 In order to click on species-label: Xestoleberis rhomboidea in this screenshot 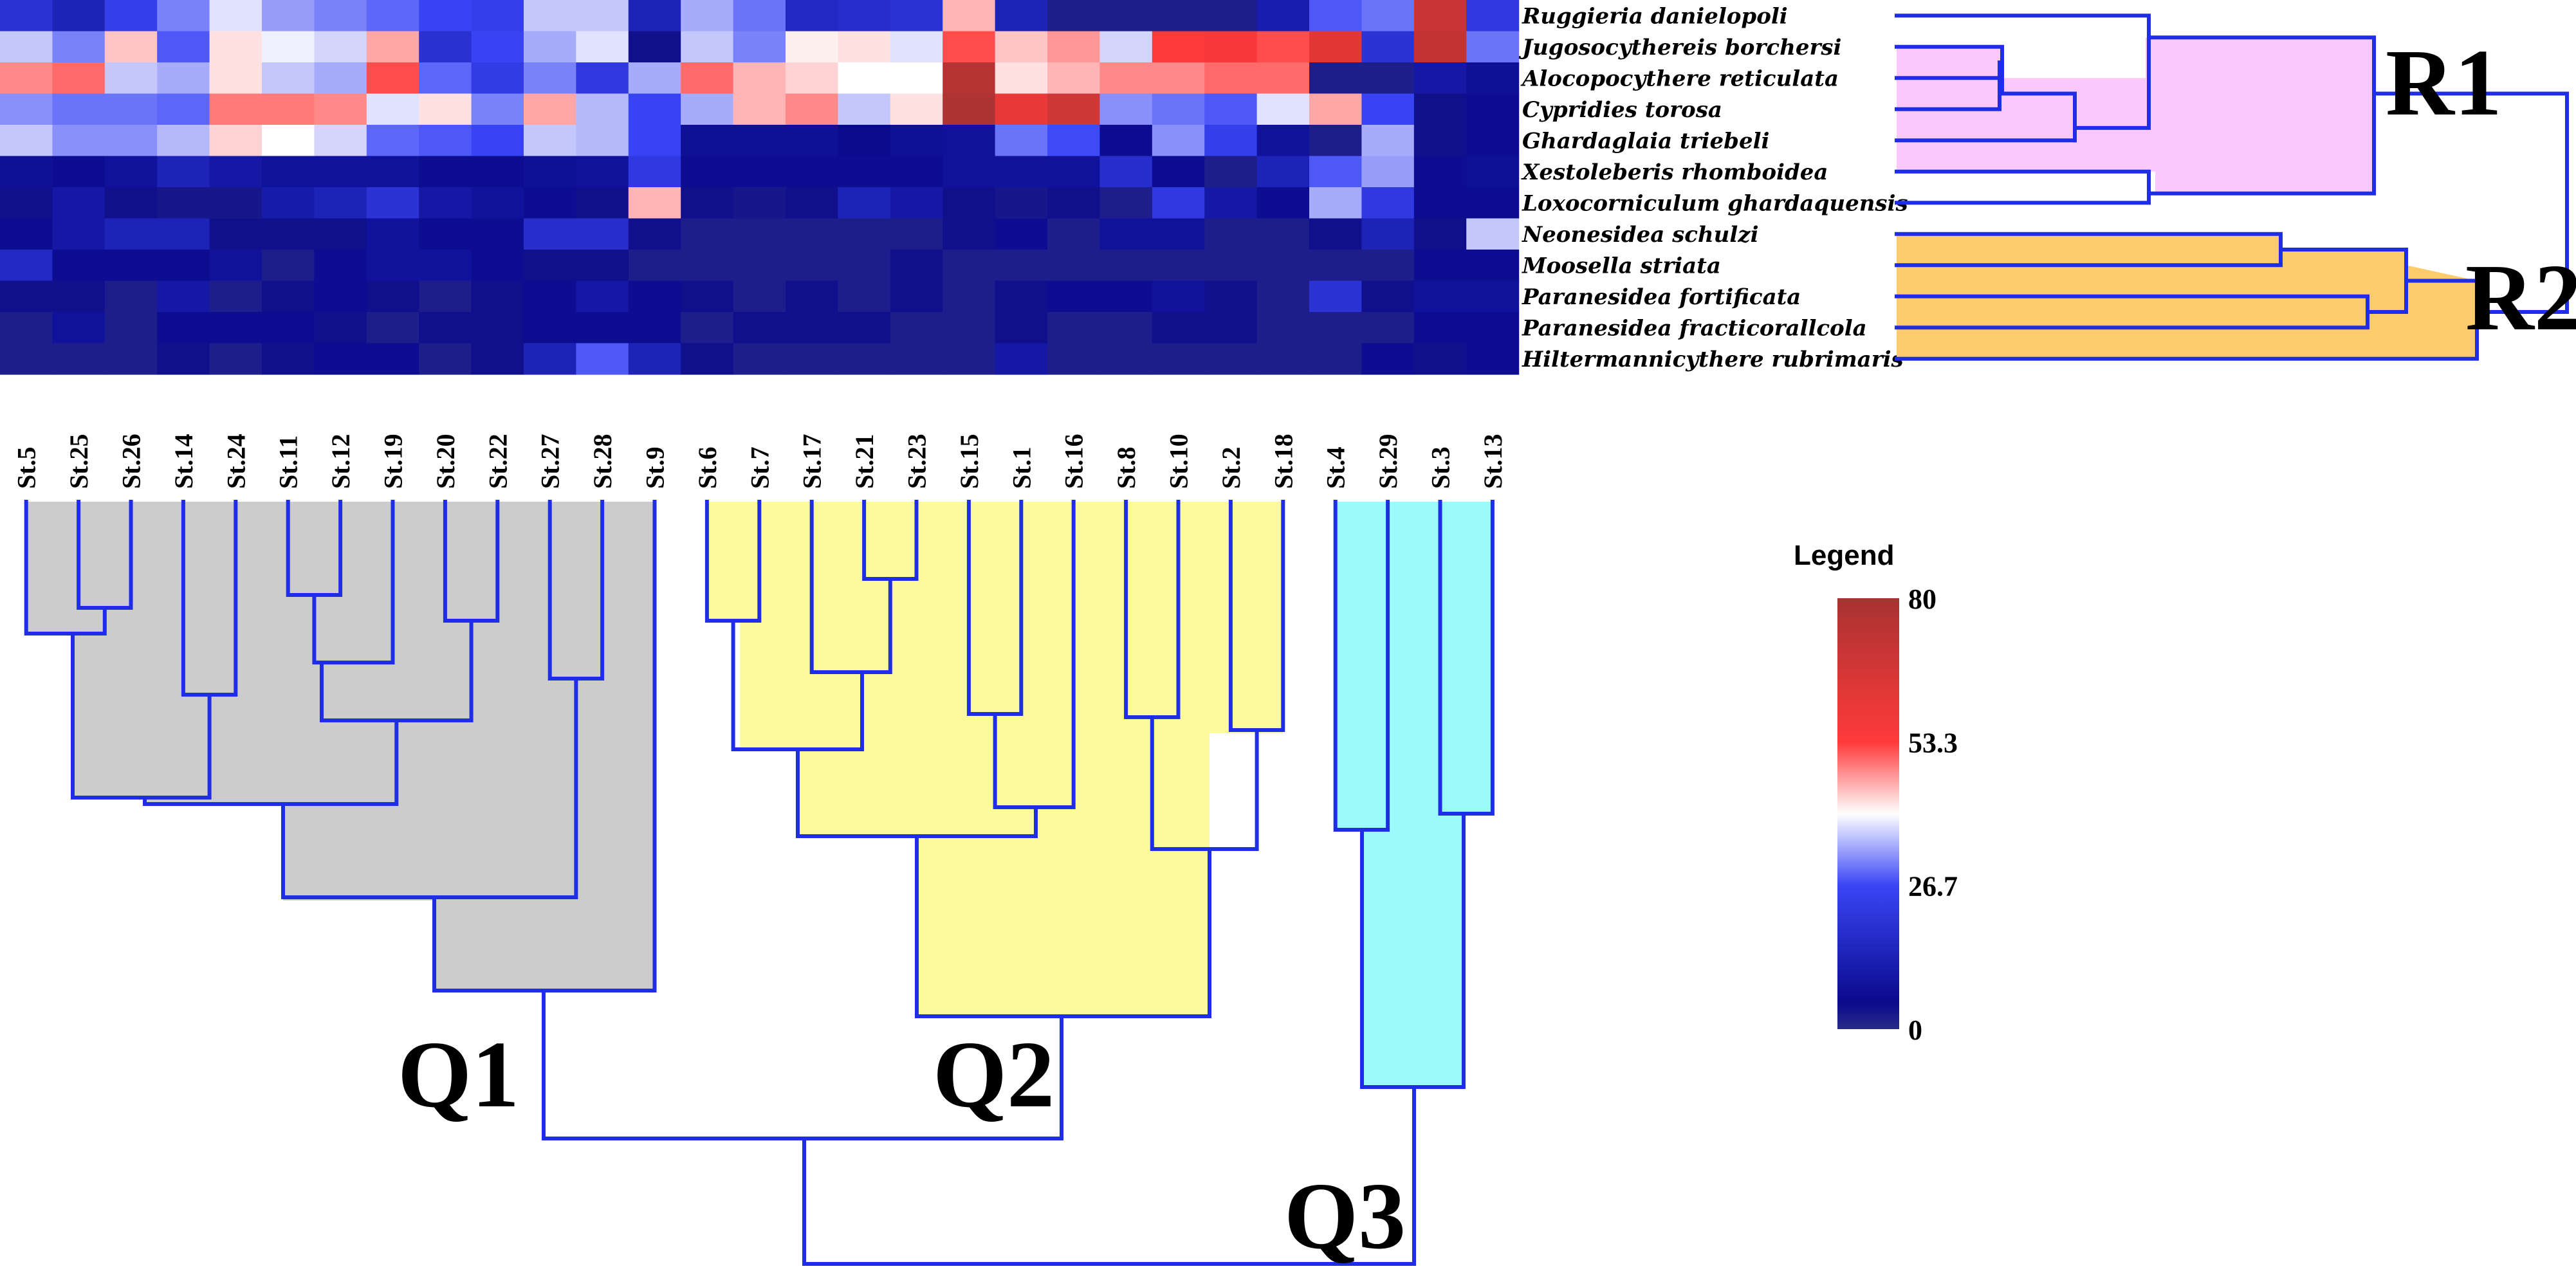, I will do `click(1674, 172)`.